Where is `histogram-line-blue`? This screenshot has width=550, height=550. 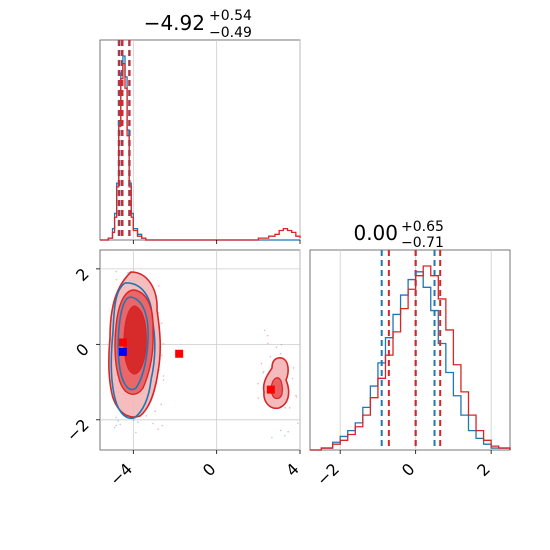
histogram-line-blue is located at coordinates (410, 361).